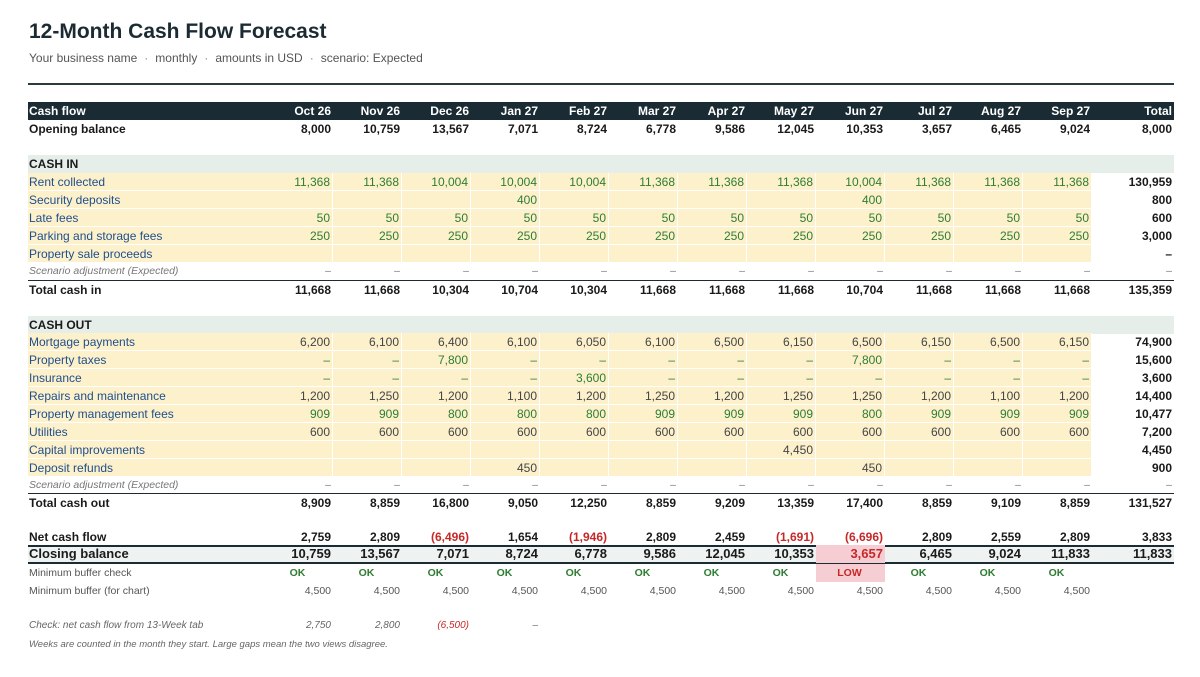  Describe the element at coordinates (574, 342) in the screenshot. I see `input-cell: 6,050` at that location.